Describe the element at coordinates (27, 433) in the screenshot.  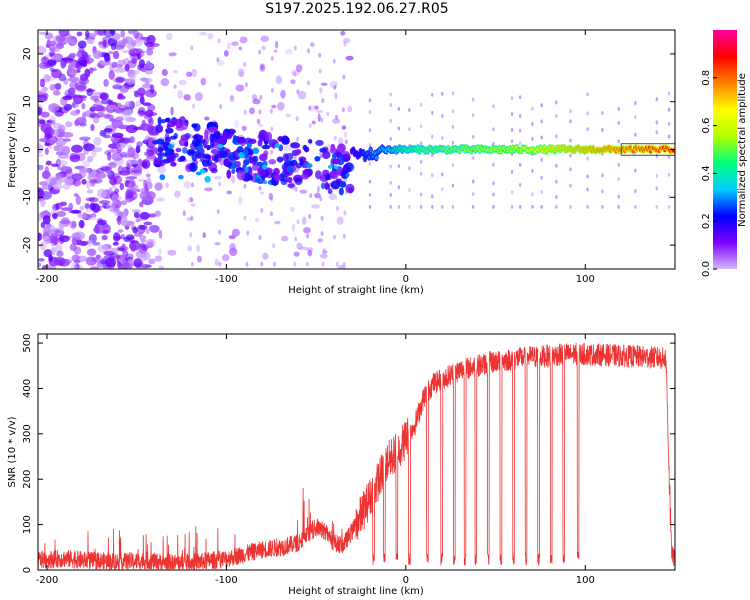
I see `snr-y-tick-label: 300` at that location.